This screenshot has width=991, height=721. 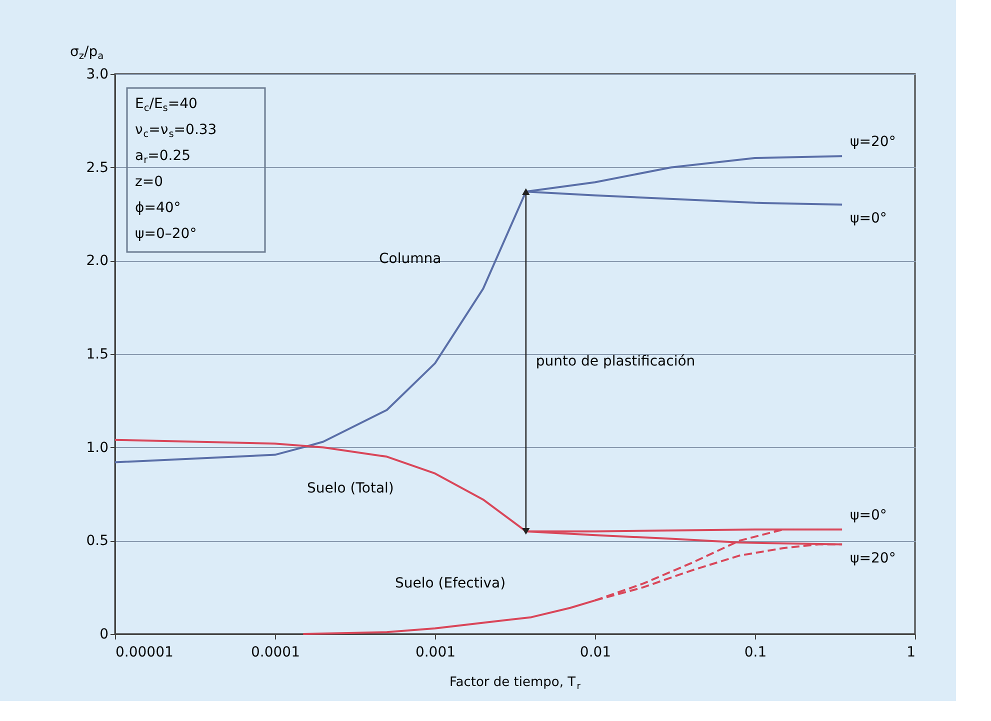 I want to click on x-tick-label: 0.001, so click(x=435, y=652).